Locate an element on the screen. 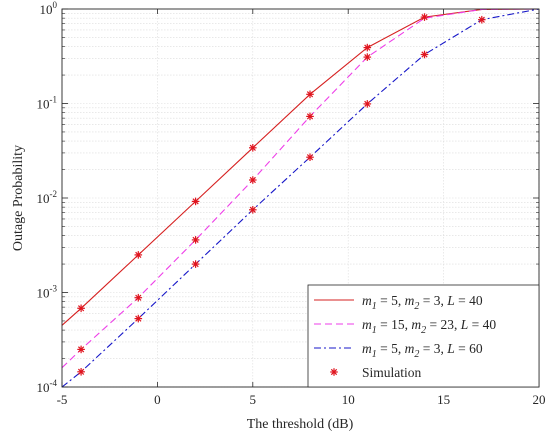 This screenshot has height=435, width=546. legend-entry-label: m1 = 5, m2 = 3, L = 60 is located at coordinates (422, 350).